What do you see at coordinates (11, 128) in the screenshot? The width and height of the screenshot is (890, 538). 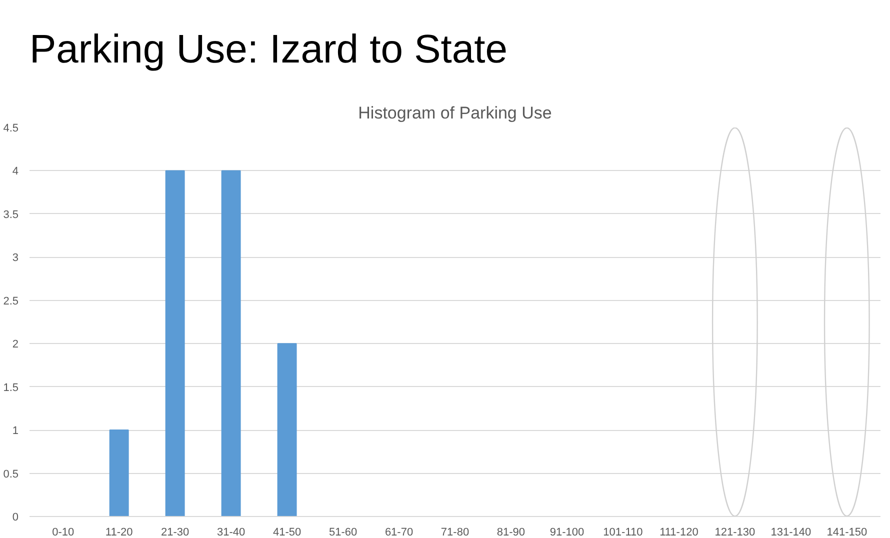 I see `y-tick-label: 4.5` at bounding box center [11, 128].